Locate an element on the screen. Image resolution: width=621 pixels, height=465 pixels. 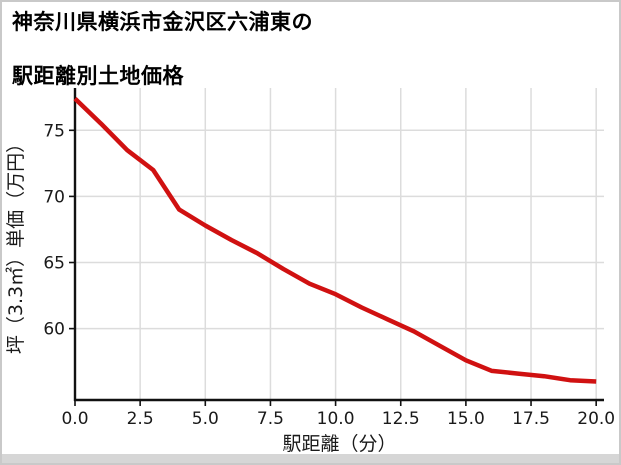
x-tick-label: 7.5 is located at coordinates (270, 419).